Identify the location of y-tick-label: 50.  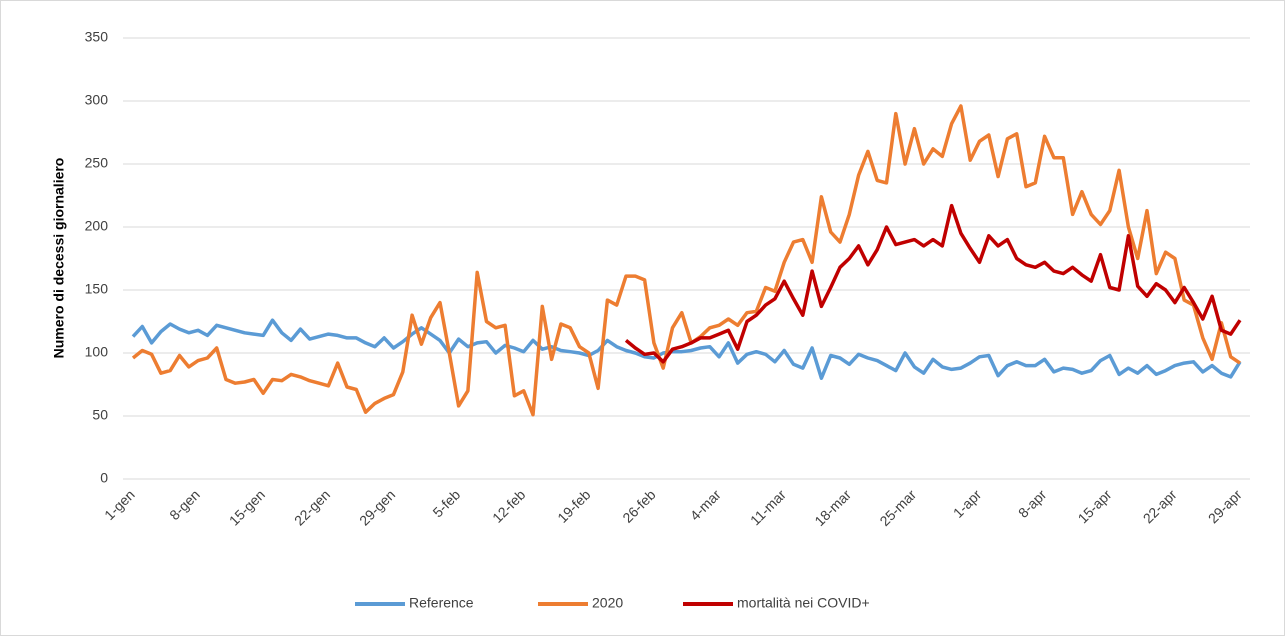
(100, 415).